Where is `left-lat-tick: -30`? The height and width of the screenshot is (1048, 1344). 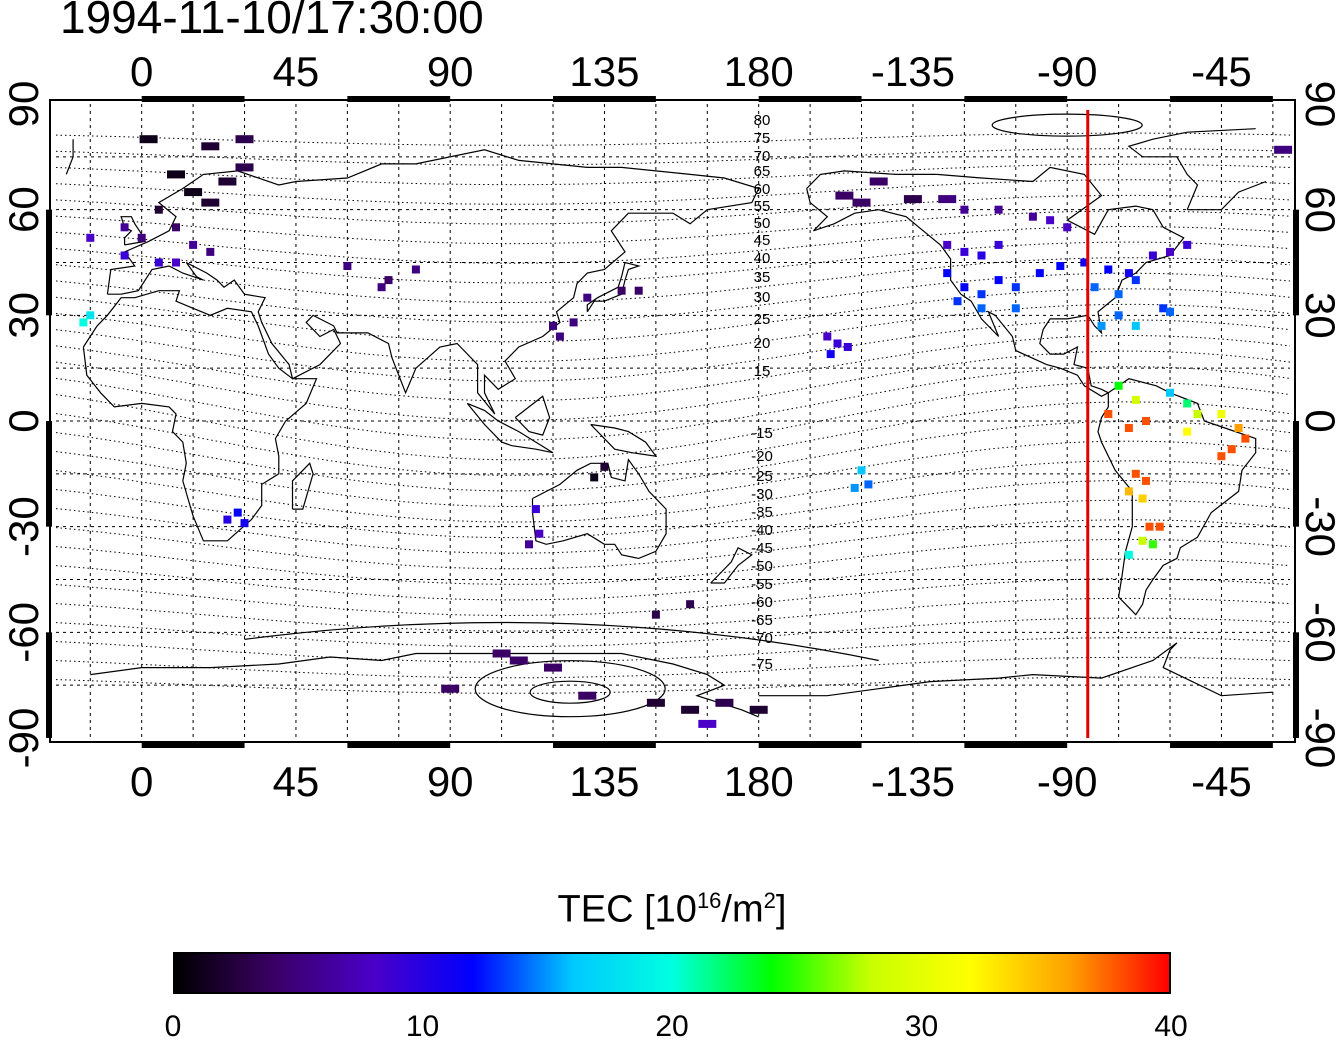
left-lat-tick: -30 is located at coordinates (23, 526).